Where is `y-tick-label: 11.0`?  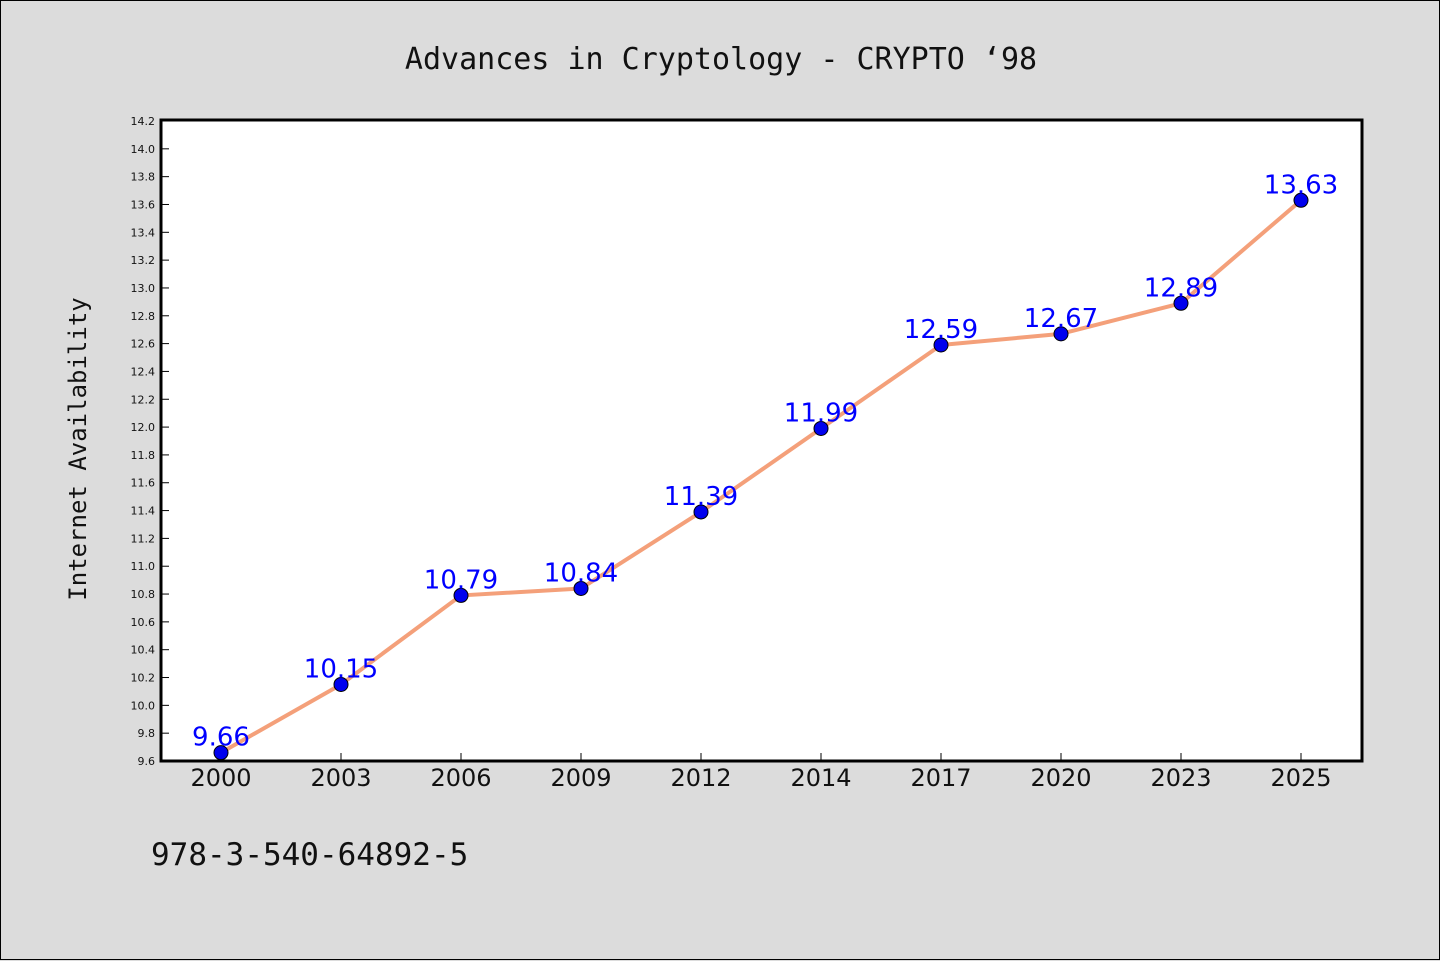 y-tick-label: 11.0 is located at coordinates (143, 566).